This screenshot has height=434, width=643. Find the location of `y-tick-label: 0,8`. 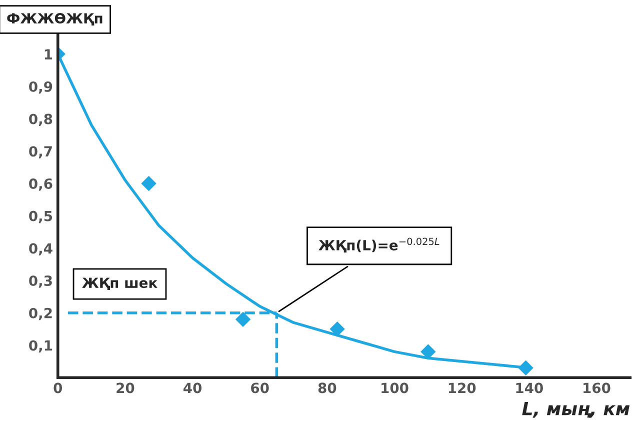

y-tick-label: 0,8 is located at coordinates (40, 120).